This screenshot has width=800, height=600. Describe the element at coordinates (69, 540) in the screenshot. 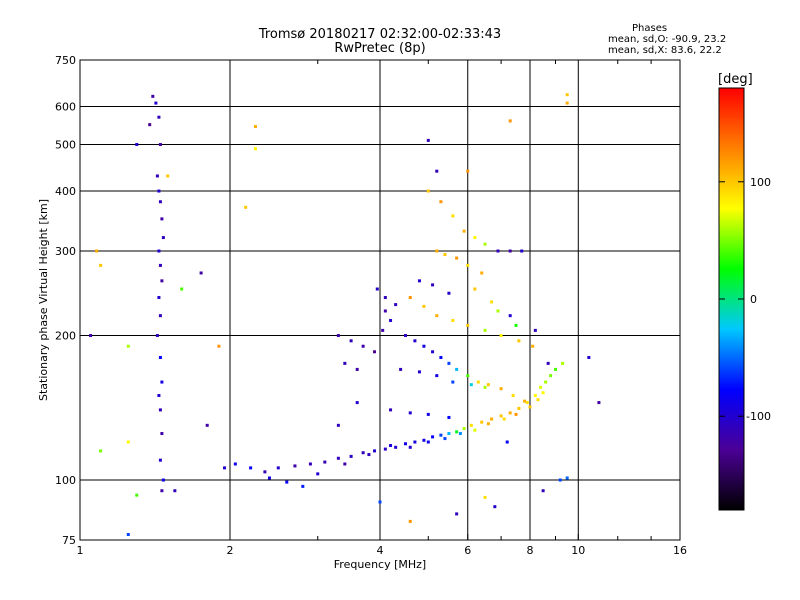

I see `y-tick-label: 75` at that location.